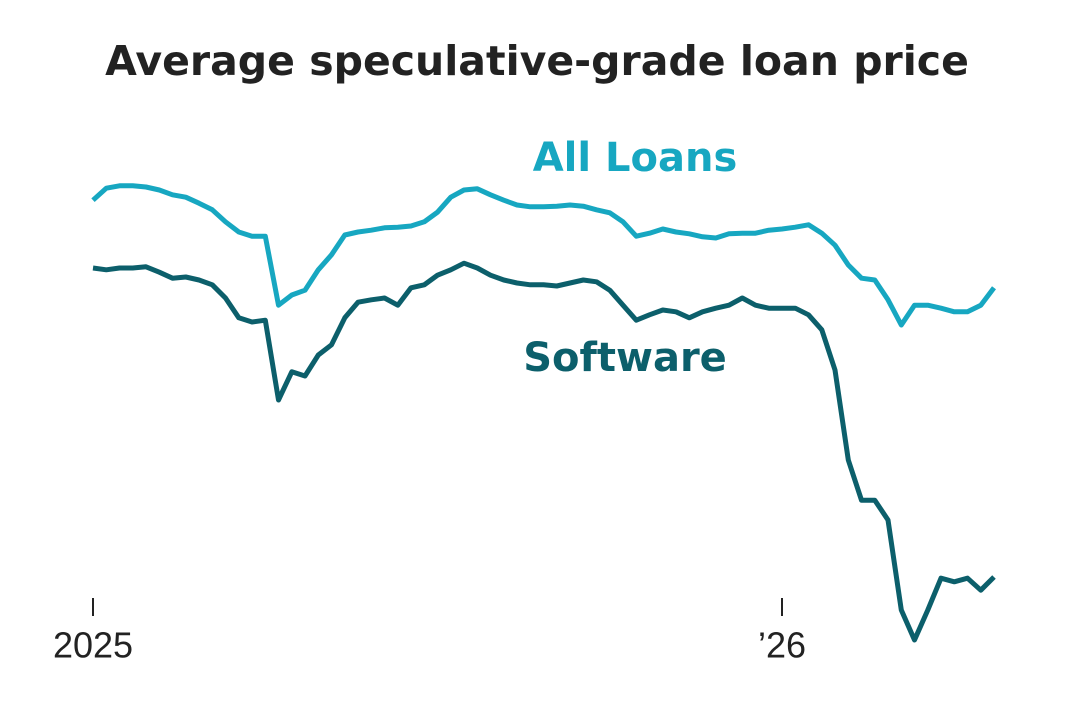  What do you see at coordinates (537, 61) in the screenshot?
I see `chart-title: Average speculative-grade loan price` at bounding box center [537, 61].